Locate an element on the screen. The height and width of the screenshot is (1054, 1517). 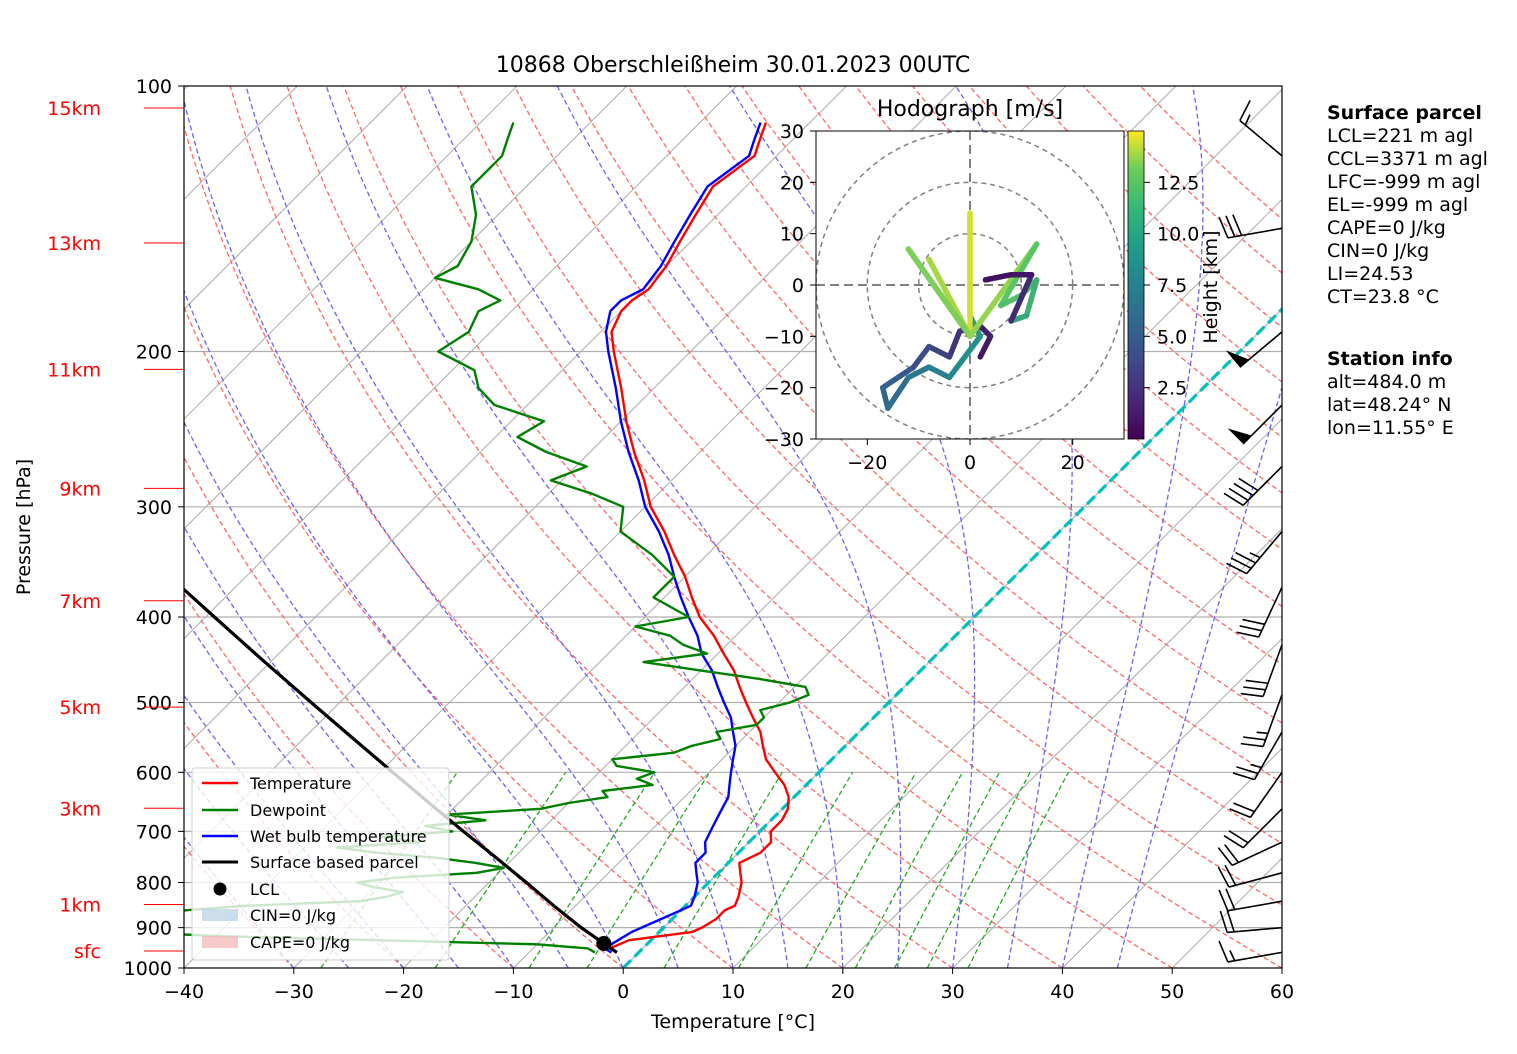
legend-label-cape: CAPE=0 J/kg is located at coordinates (300, 942).